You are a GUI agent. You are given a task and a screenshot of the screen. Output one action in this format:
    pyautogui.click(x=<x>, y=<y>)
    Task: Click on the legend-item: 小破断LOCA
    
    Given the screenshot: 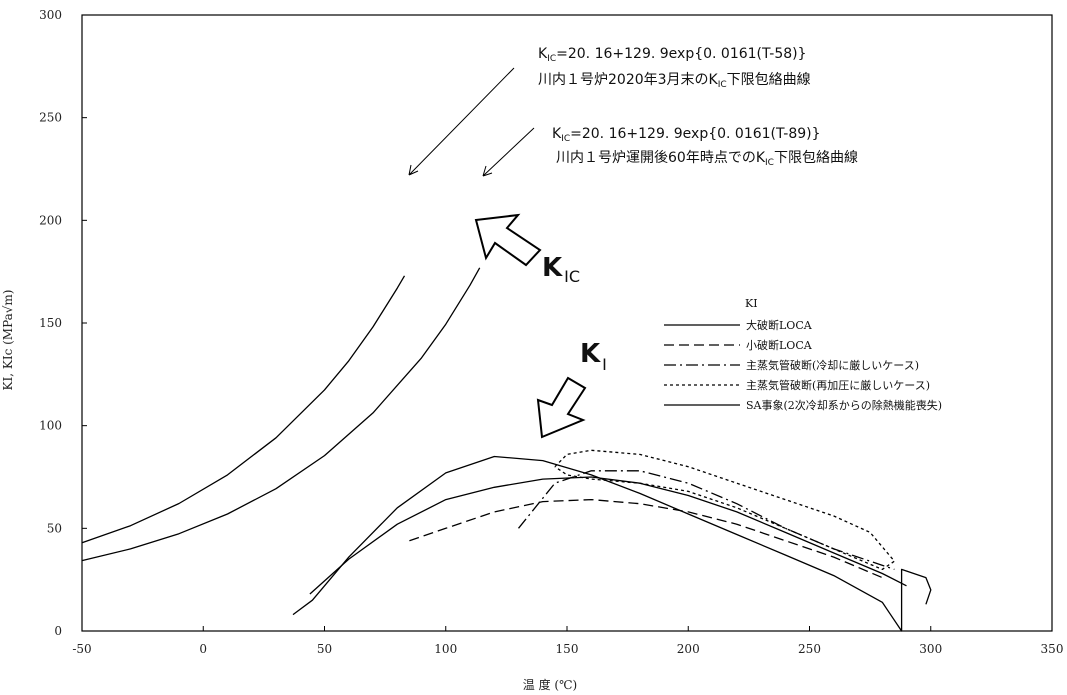 What is the action you would take?
    pyautogui.click(x=779, y=345)
    